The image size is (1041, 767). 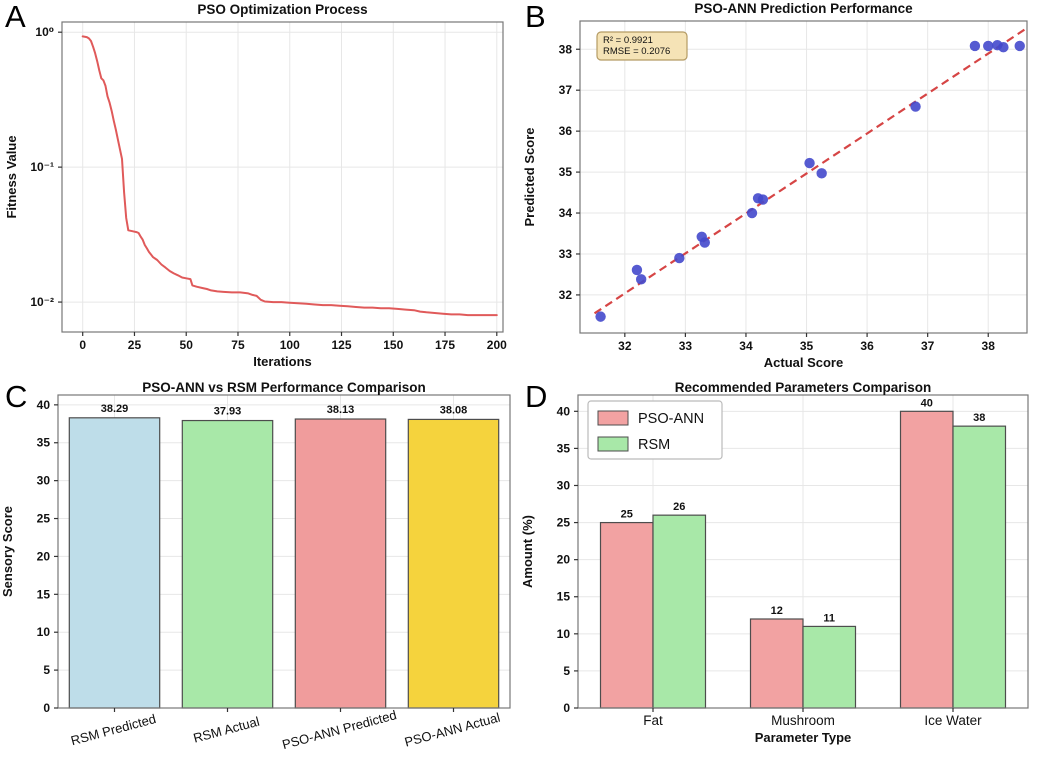 I want to click on x-tick-label: 175, so click(x=445, y=345).